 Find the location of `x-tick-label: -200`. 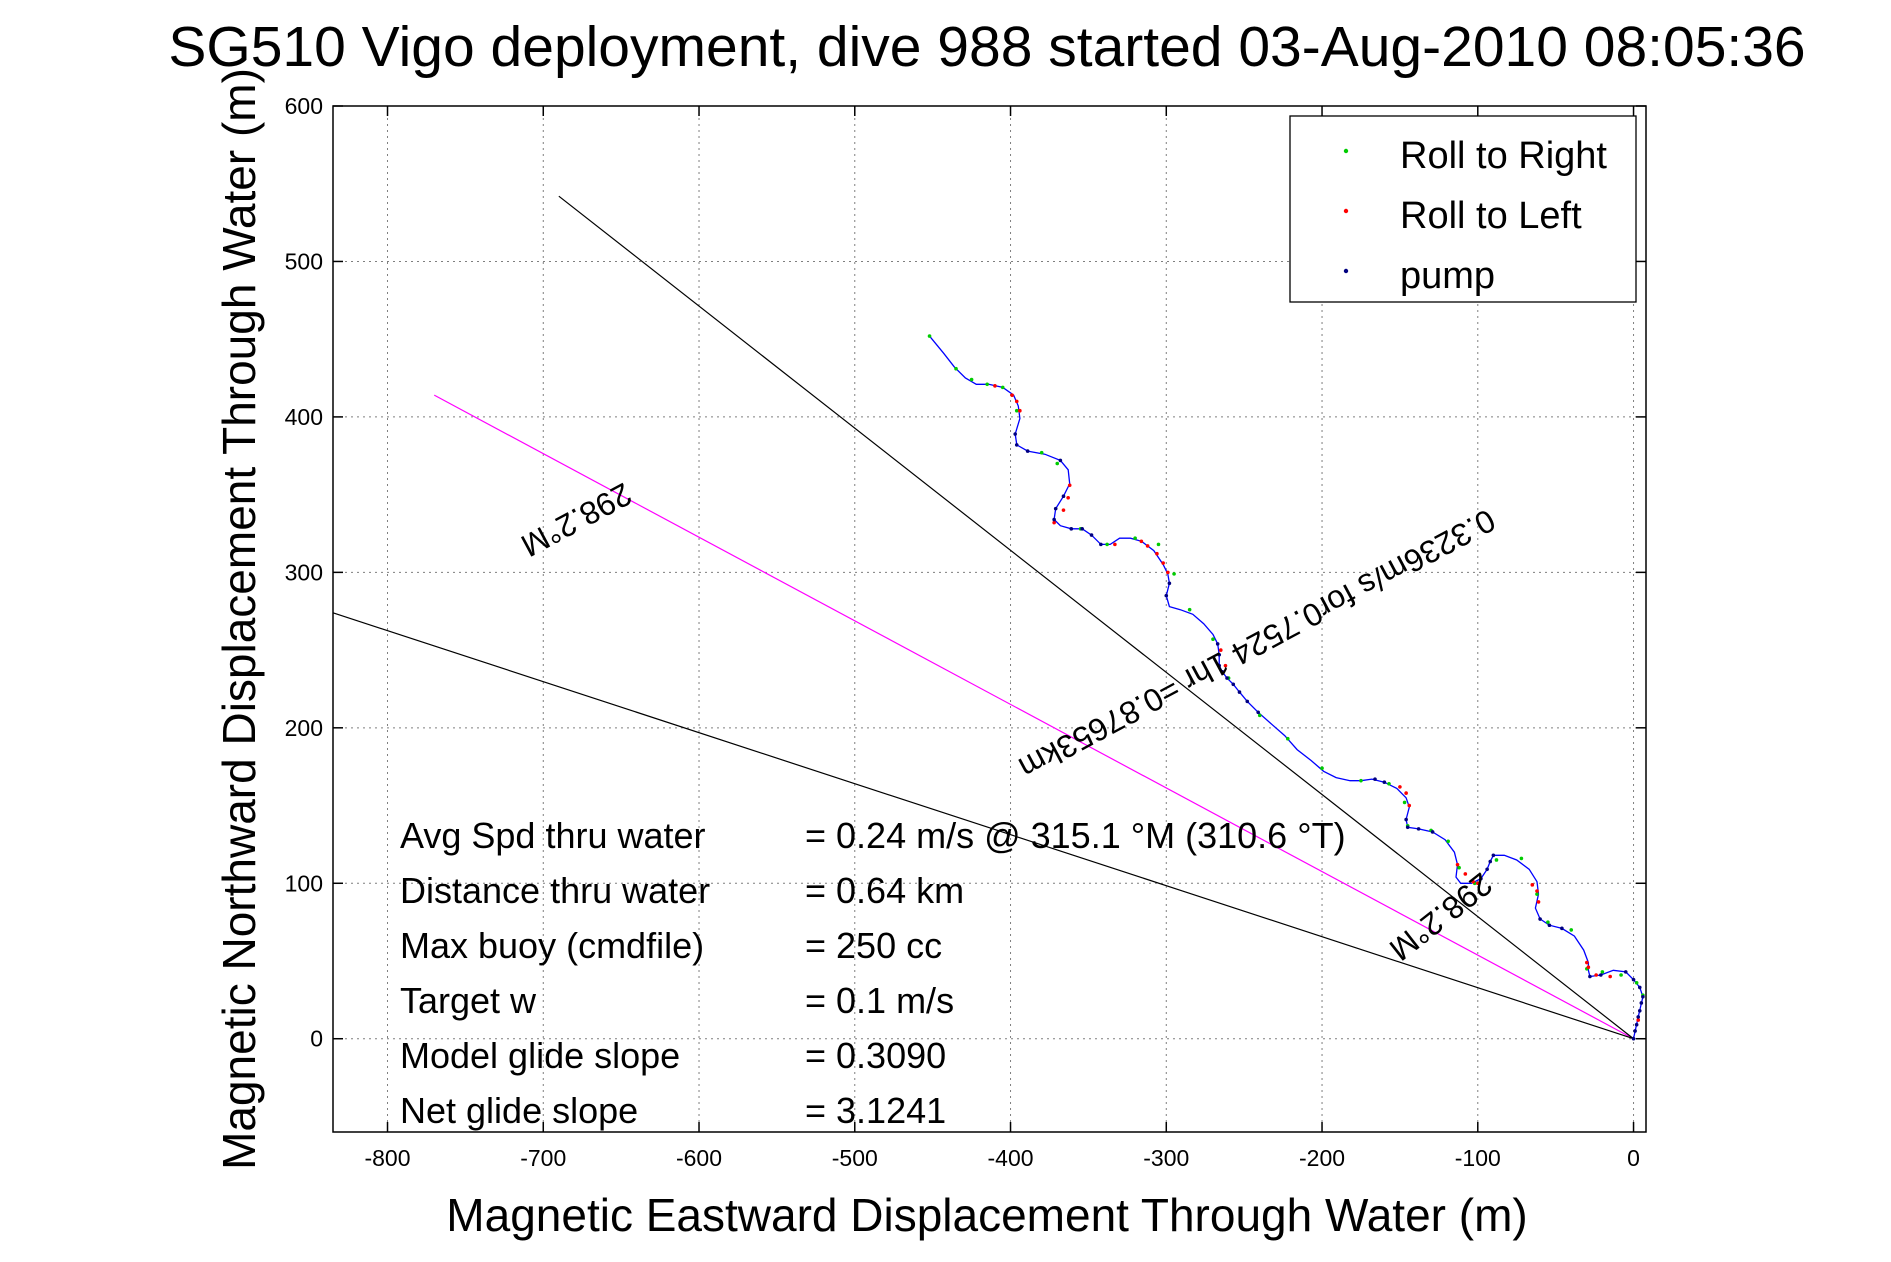

x-tick-label: -200 is located at coordinates (1322, 1158).